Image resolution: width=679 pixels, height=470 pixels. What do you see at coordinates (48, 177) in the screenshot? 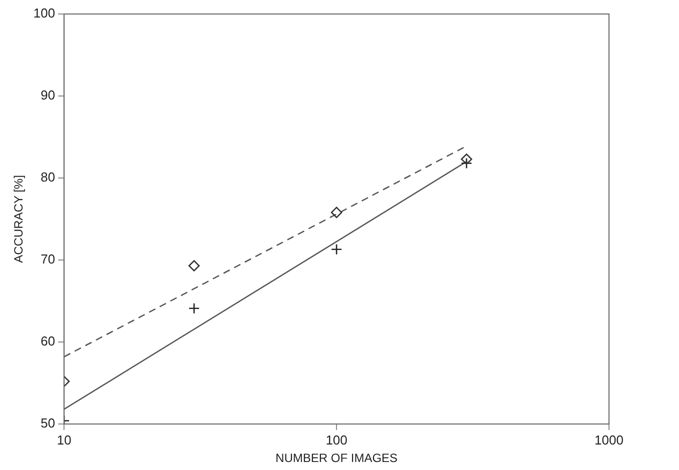
I see `y-tick-label: 80` at bounding box center [48, 177].